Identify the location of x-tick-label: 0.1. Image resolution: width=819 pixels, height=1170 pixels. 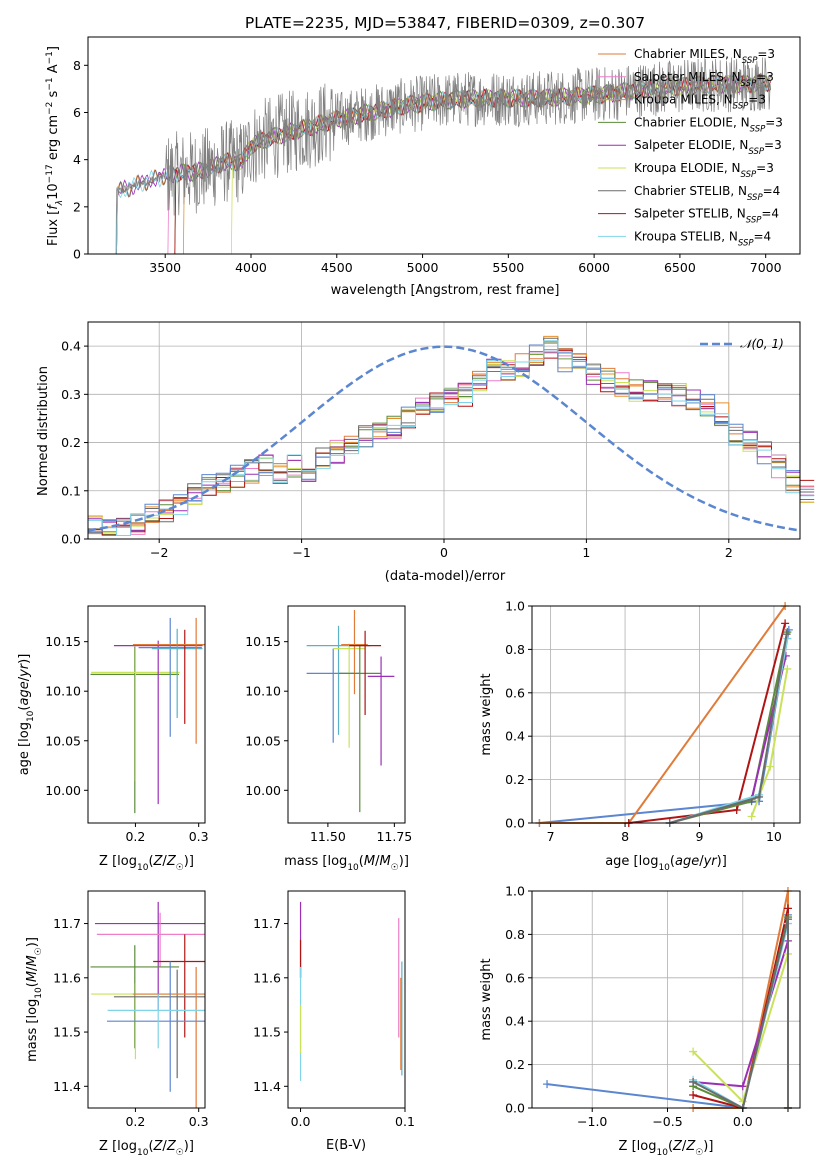
(405, 1121).